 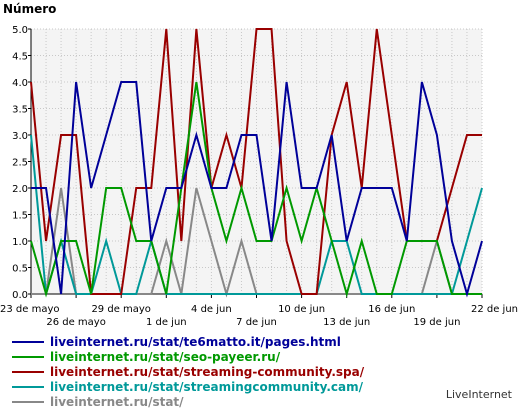 I want to click on y-axis-title: Número, so click(x=30, y=9).